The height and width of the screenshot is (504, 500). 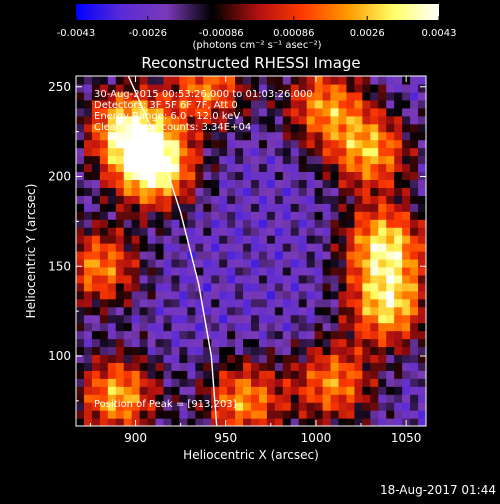 What do you see at coordinates (167, 116) in the screenshot?
I see `energy-label: Energy Range: 6.0 - 12.0 keV` at bounding box center [167, 116].